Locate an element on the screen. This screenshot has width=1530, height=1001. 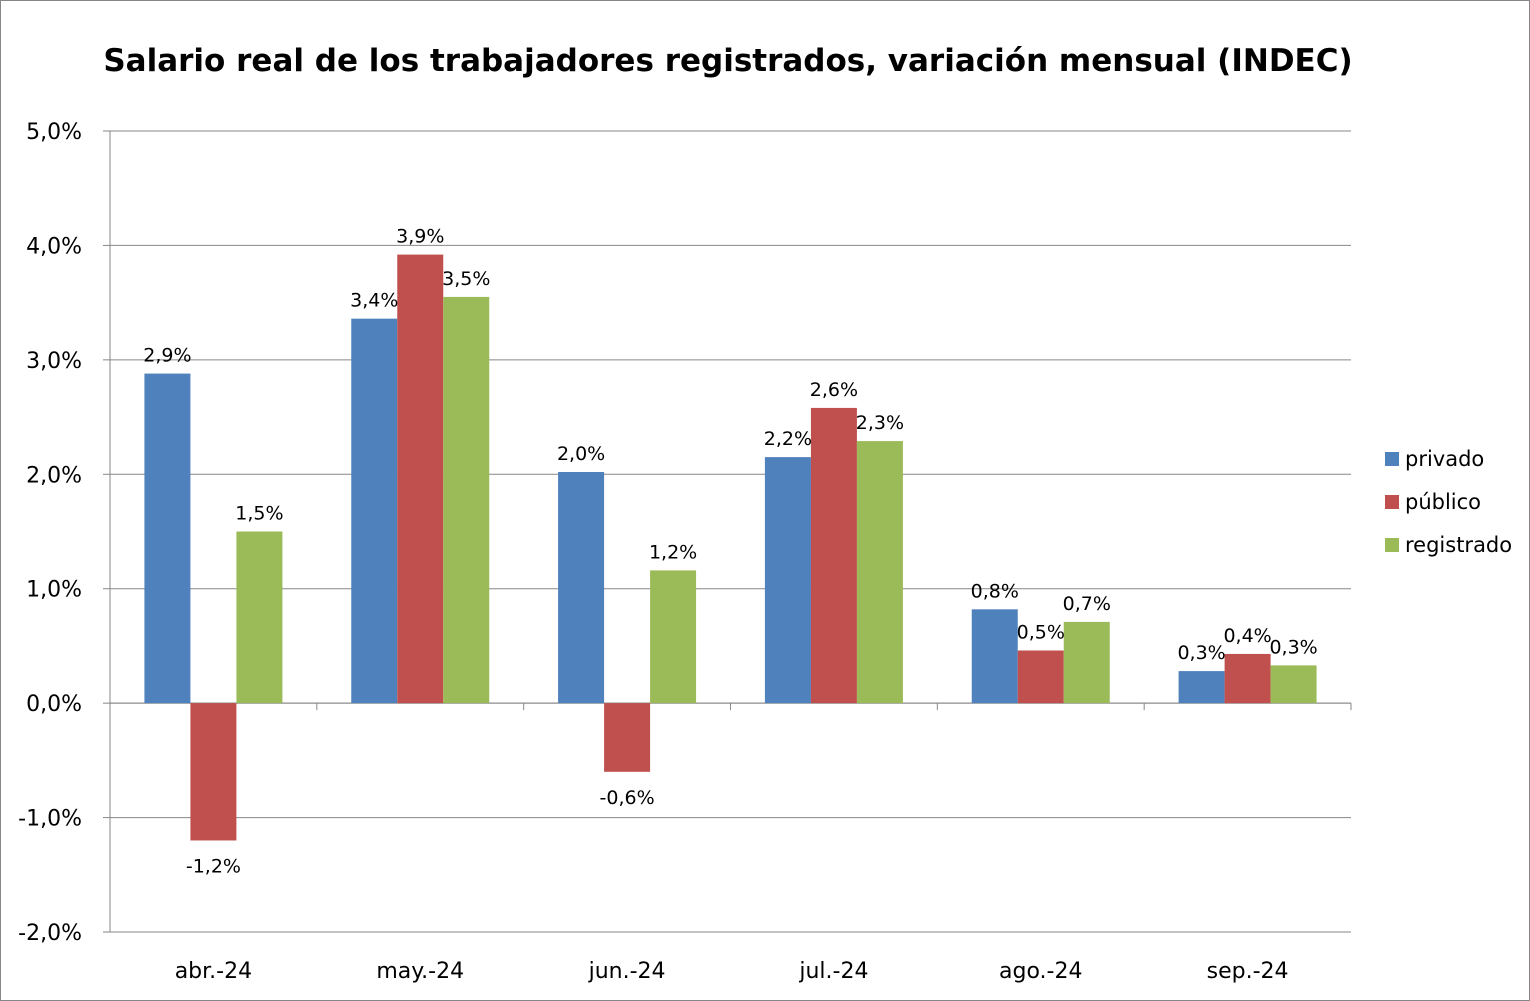
data-label: 2,3% is located at coordinates (880, 423).